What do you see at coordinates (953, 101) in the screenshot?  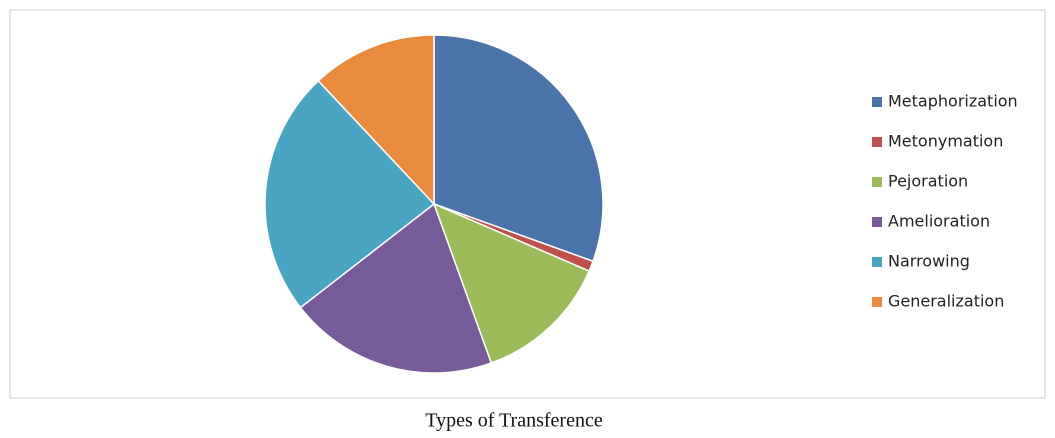 I see `legend-label: Metaphorization` at bounding box center [953, 101].